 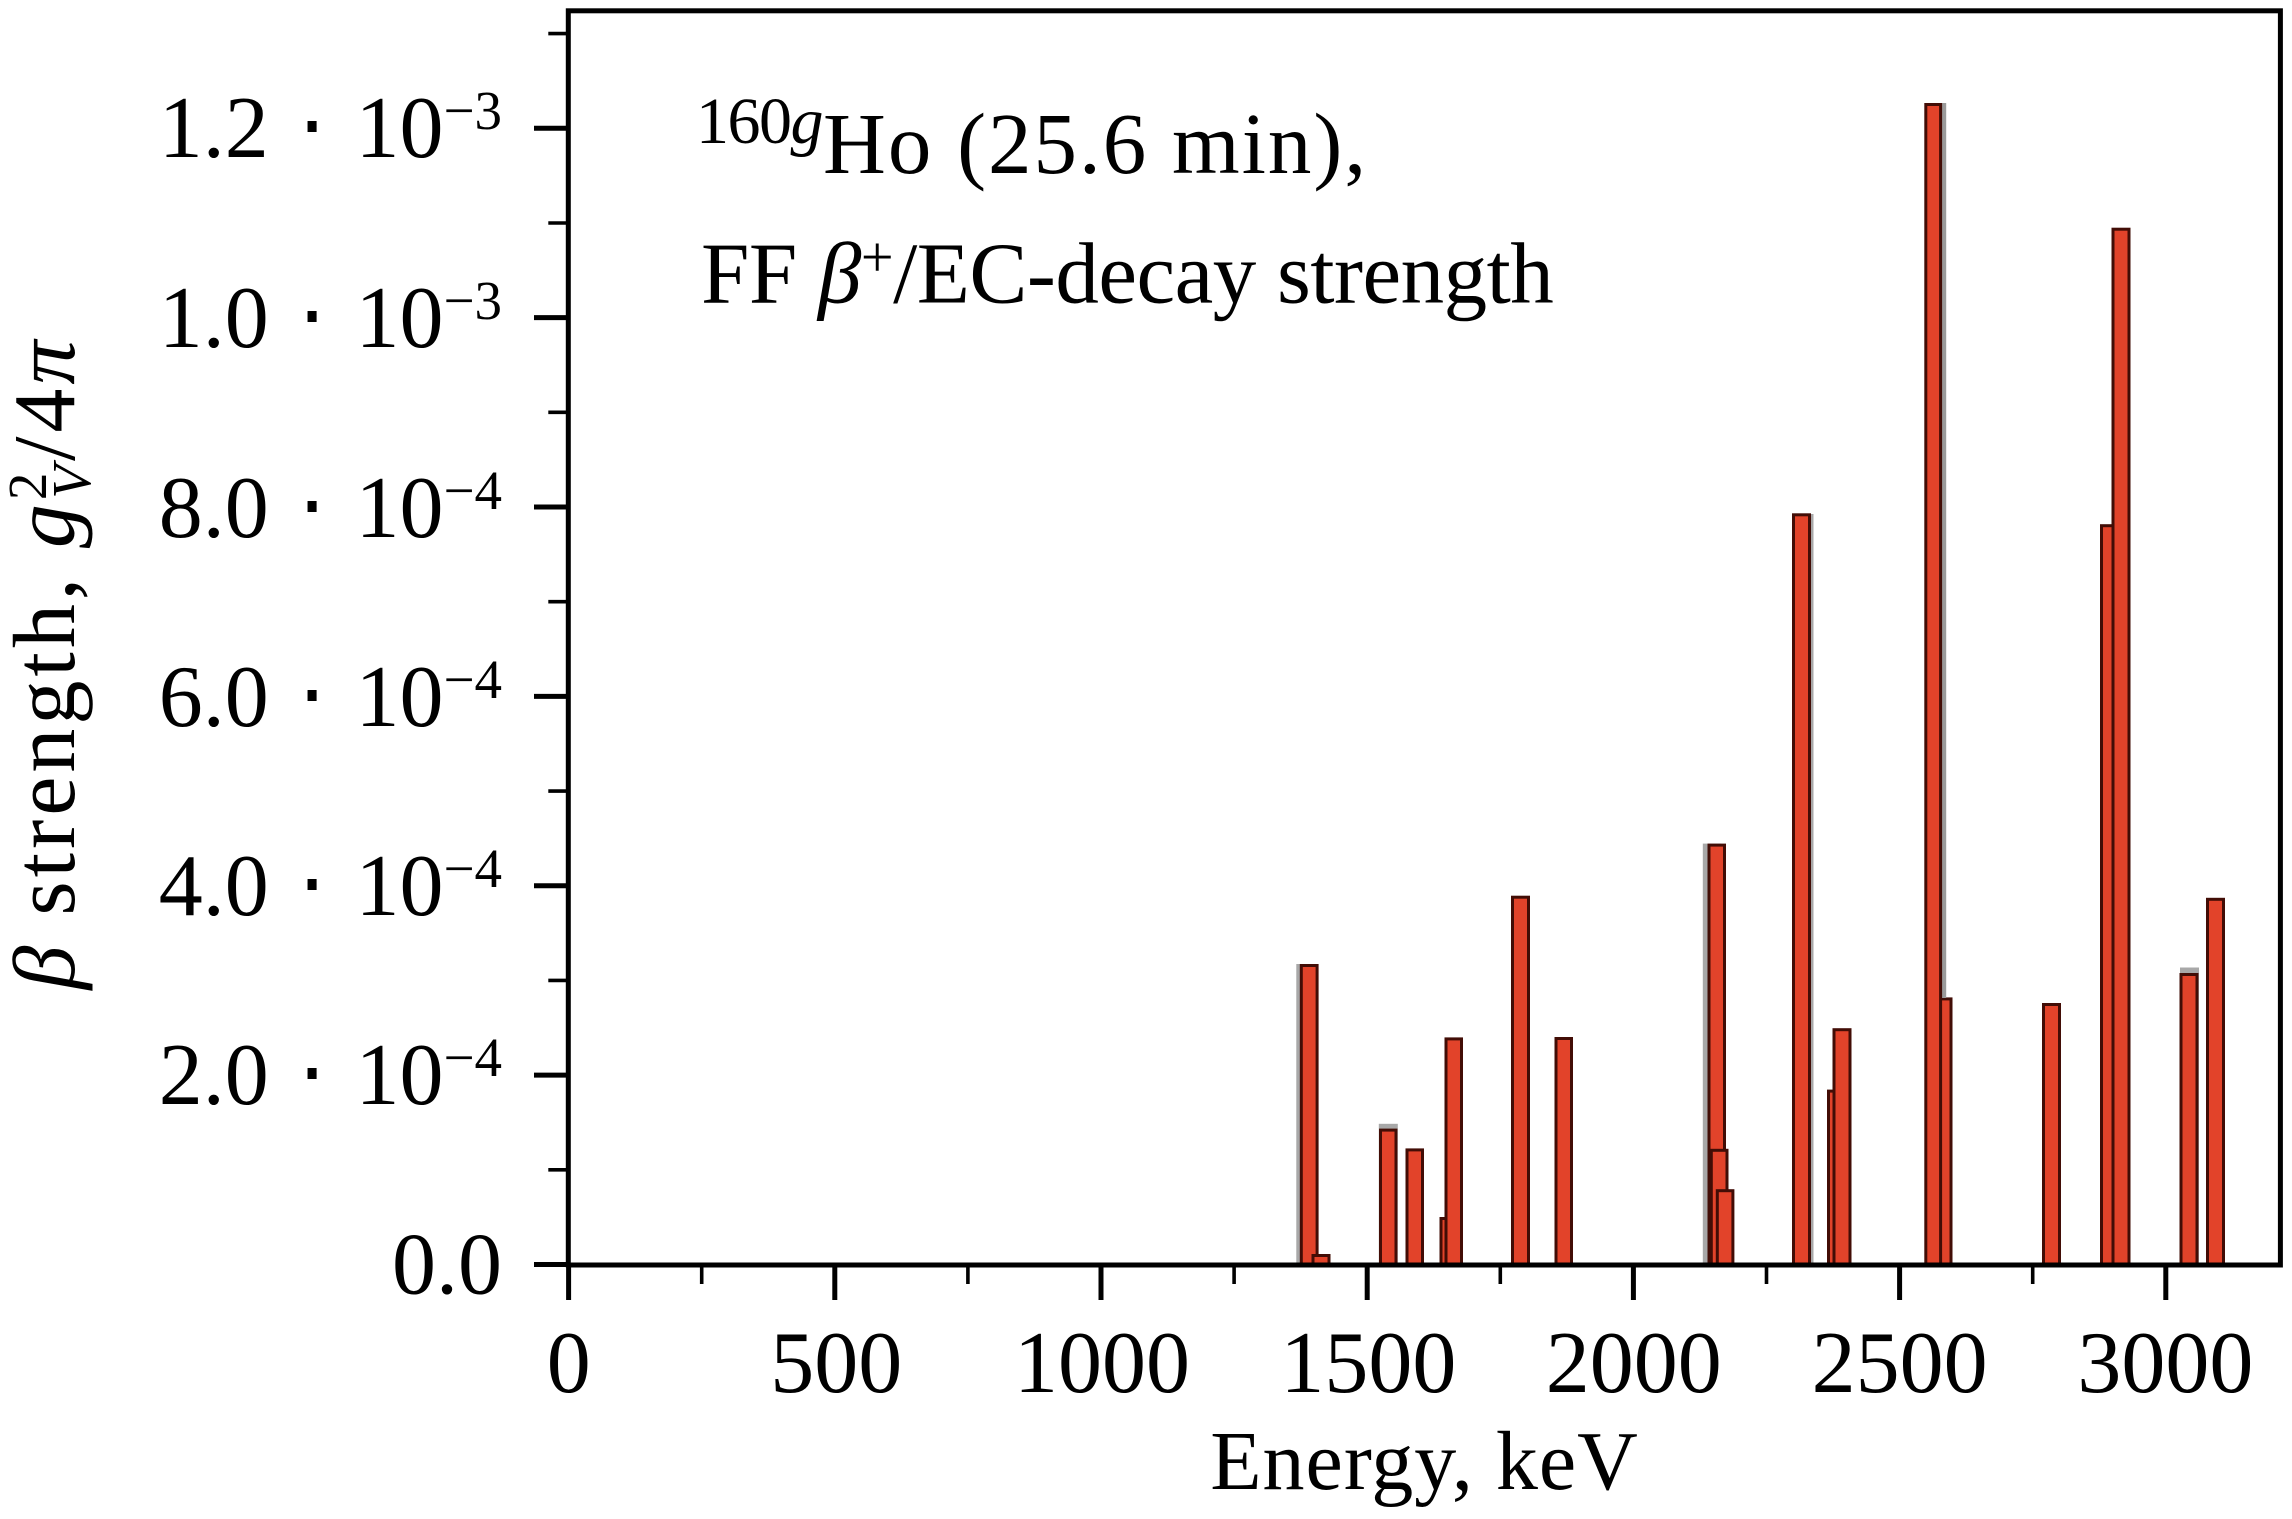 I want to click on svg-text: 1500, so click(x=1368, y=1363).